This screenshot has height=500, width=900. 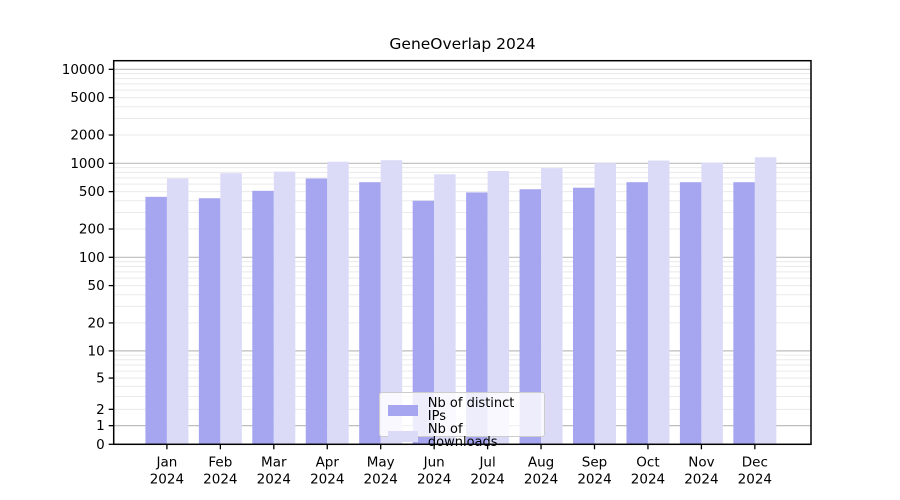 What do you see at coordinates (231, 309) in the screenshot?
I see `bar-downloads-feb` at bounding box center [231, 309].